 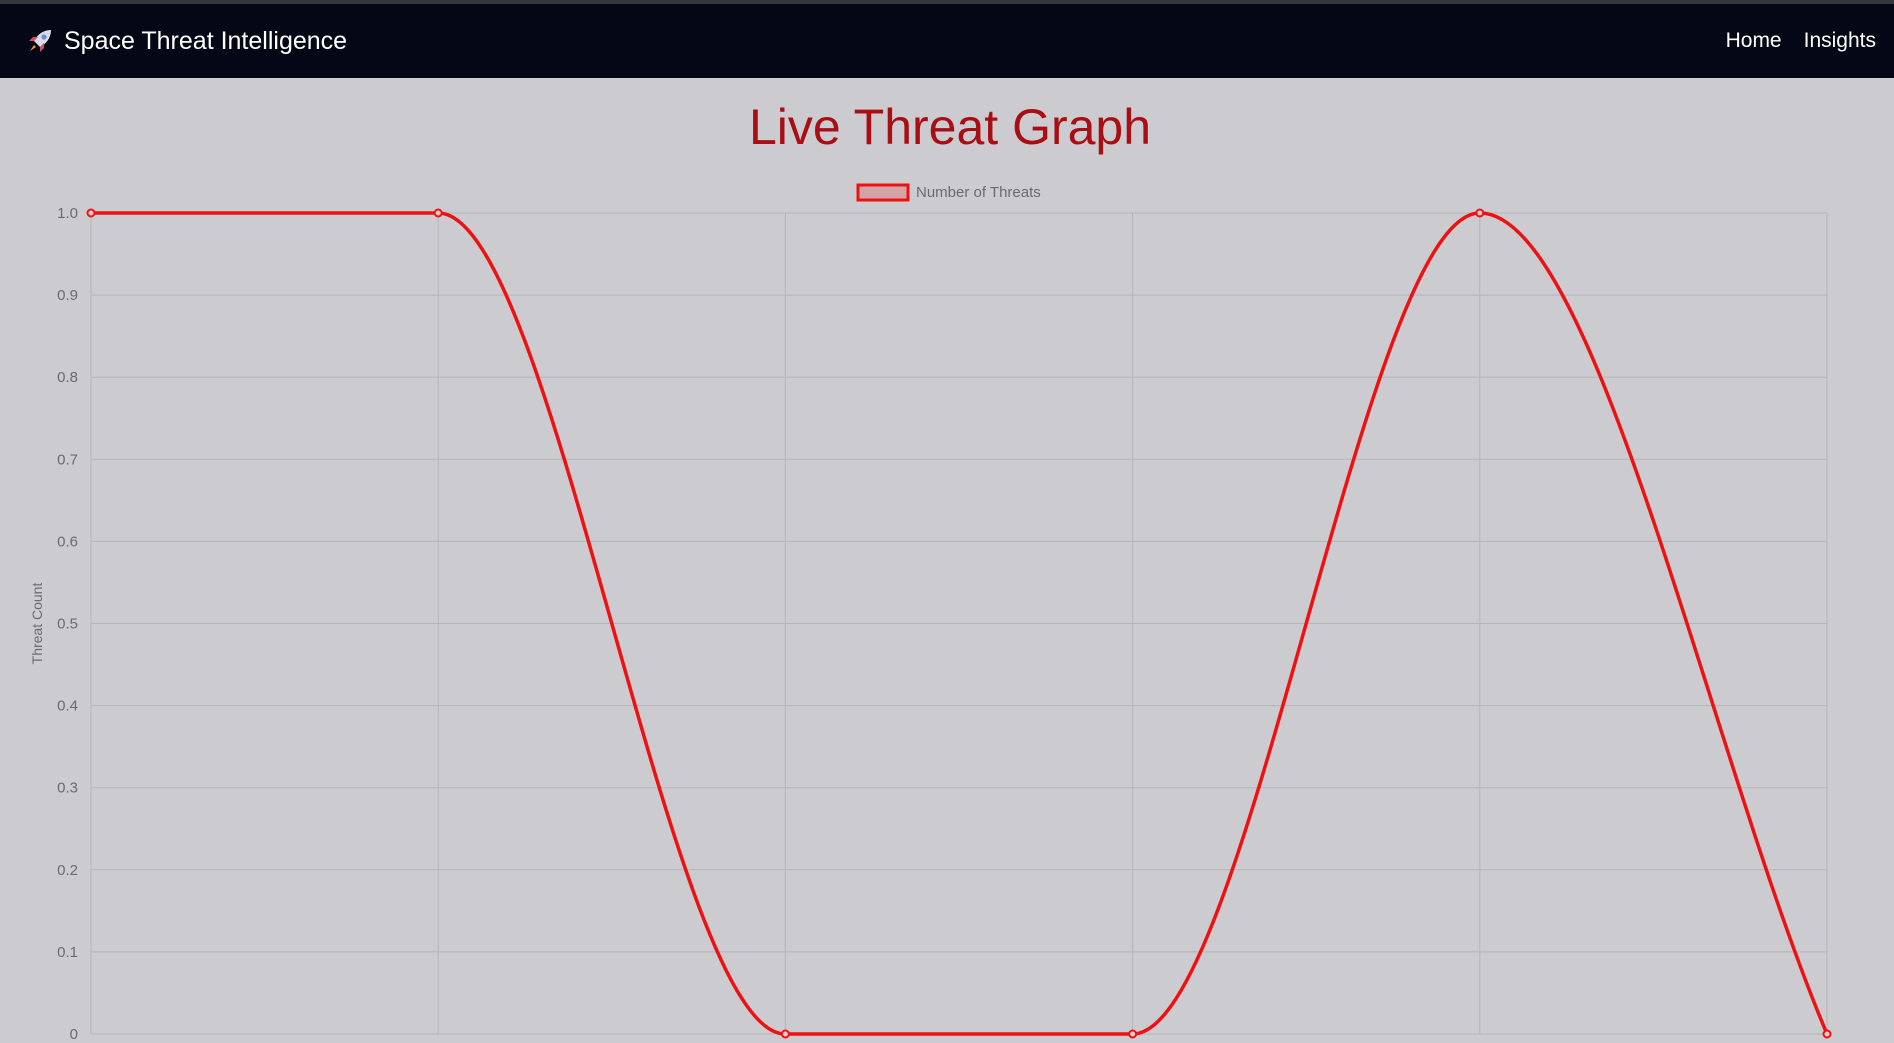 What do you see at coordinates (67, 624) in the screenshot?
I see `y-tick-label: 0.5` at bounding box center [67, 624].